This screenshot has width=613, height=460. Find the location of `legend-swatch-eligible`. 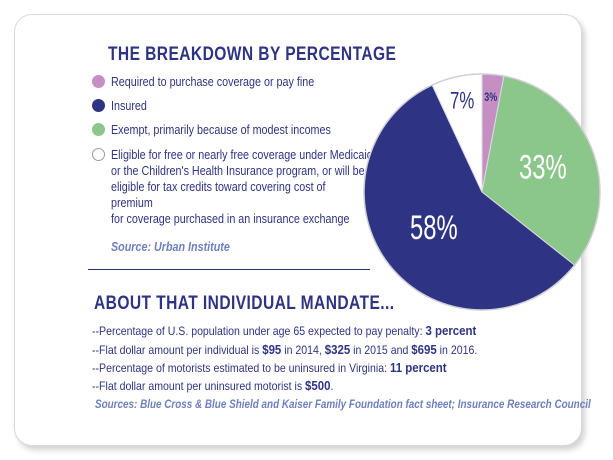

legend-swatch-eligible is located at coordinates (98, 154).